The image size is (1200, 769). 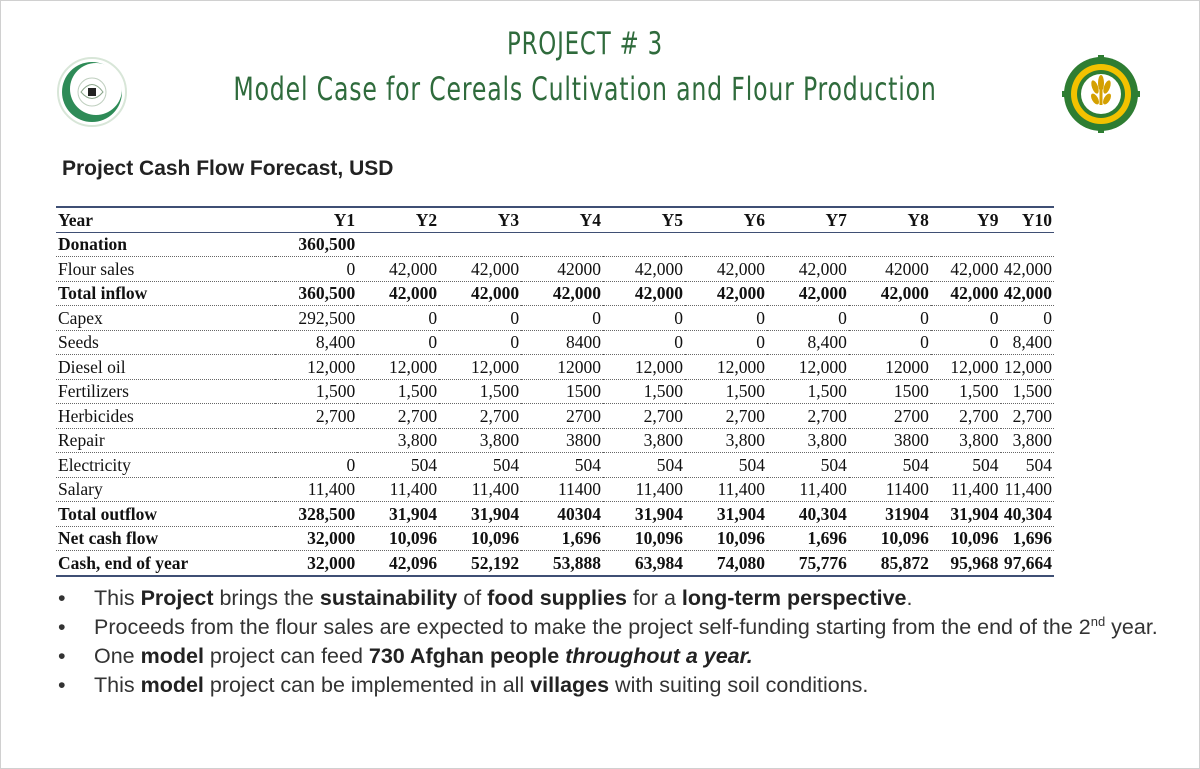 I want to click on value-cell: 85,872, so click(x=889, y=563).